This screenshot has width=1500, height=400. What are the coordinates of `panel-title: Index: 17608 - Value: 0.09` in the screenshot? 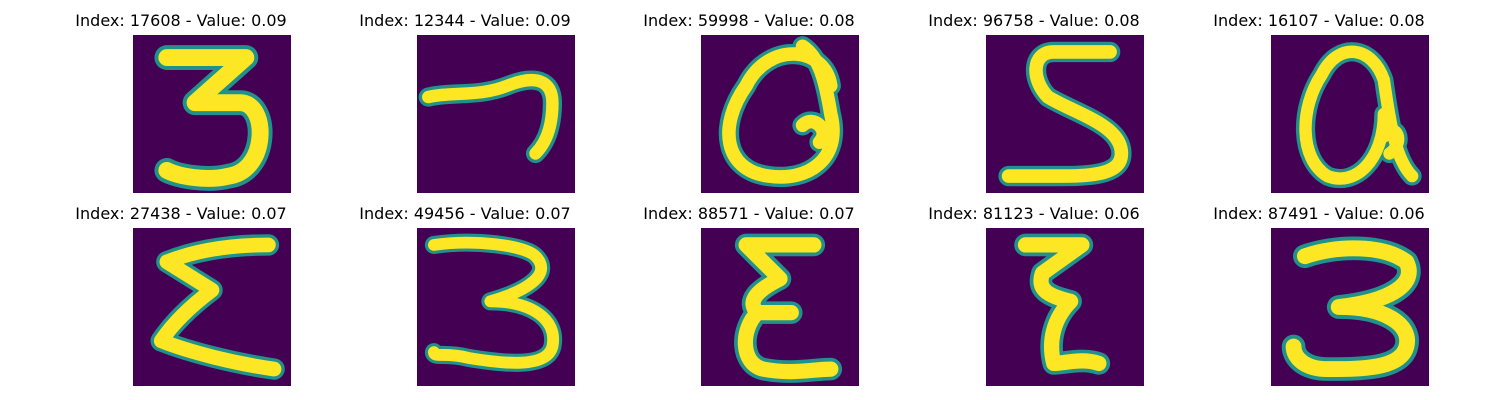 It's located at (181, 20).